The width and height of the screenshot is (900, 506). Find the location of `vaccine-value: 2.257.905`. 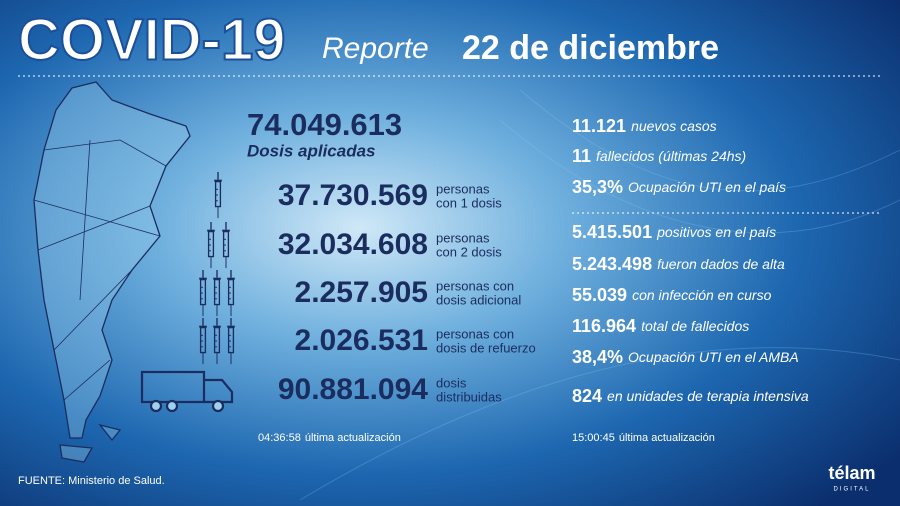

vaccine-value: 2.257.905 is located at coordinates (361, 292).